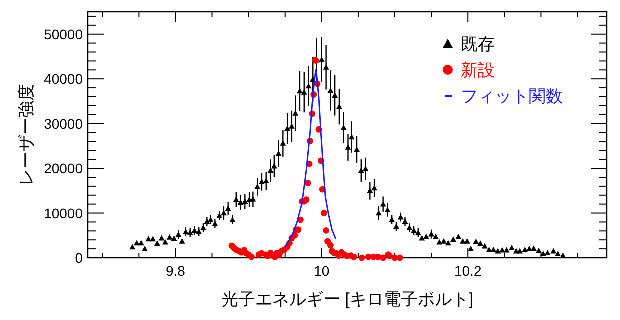  I want to click on legend-label: 新設, so click(478, 70).